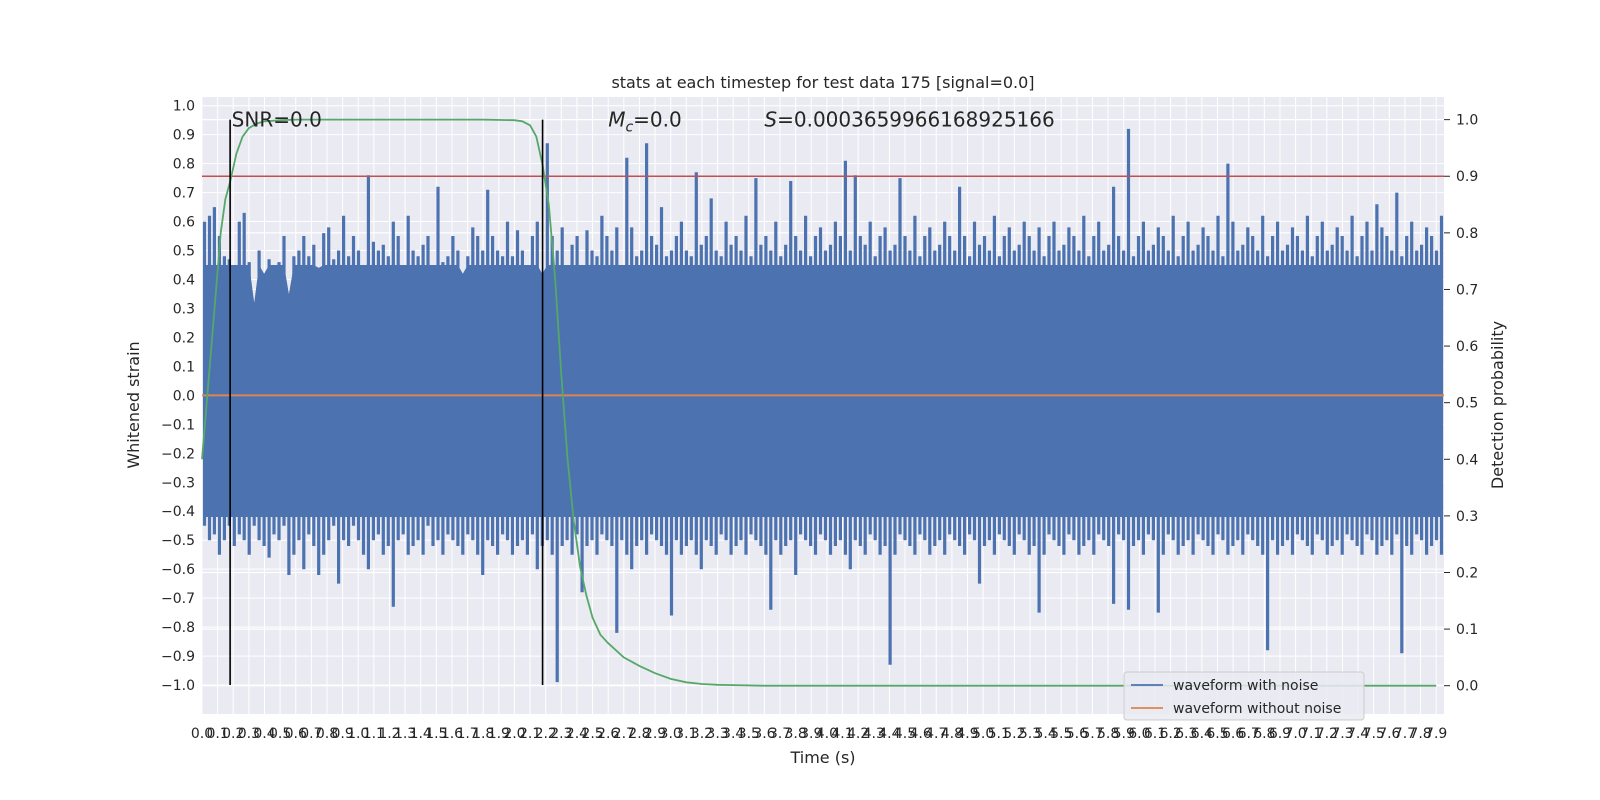 This screenshot has width=1600, height=800. I want to click on annotations: SNR=0.0 Mc=0.0 S=0.0003659966168925166, so click(643, 122).